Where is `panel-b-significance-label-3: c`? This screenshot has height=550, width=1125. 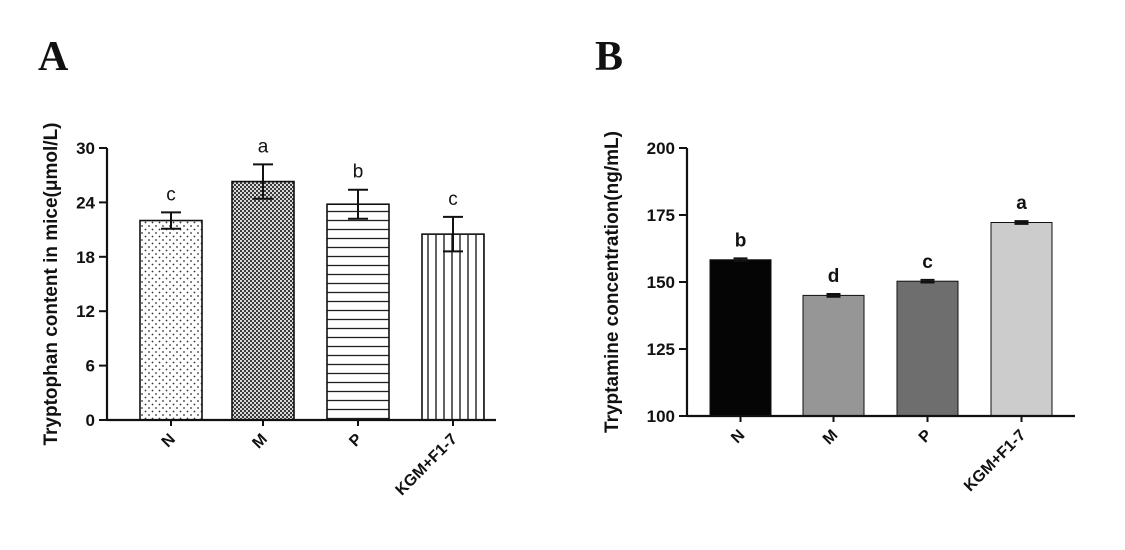
panel-b-significance-label-3: c is located at coordinates (927, 262).